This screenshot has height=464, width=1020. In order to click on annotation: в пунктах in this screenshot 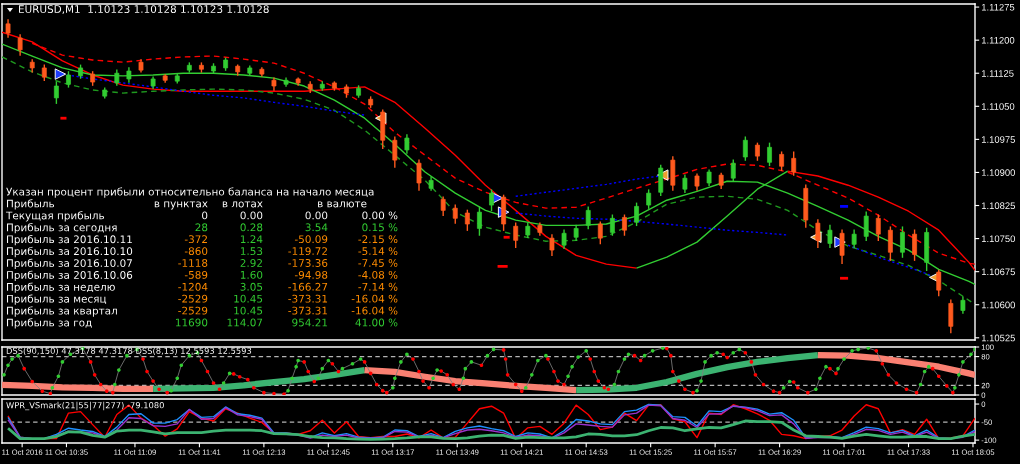, I will do `click(181, 205)`.